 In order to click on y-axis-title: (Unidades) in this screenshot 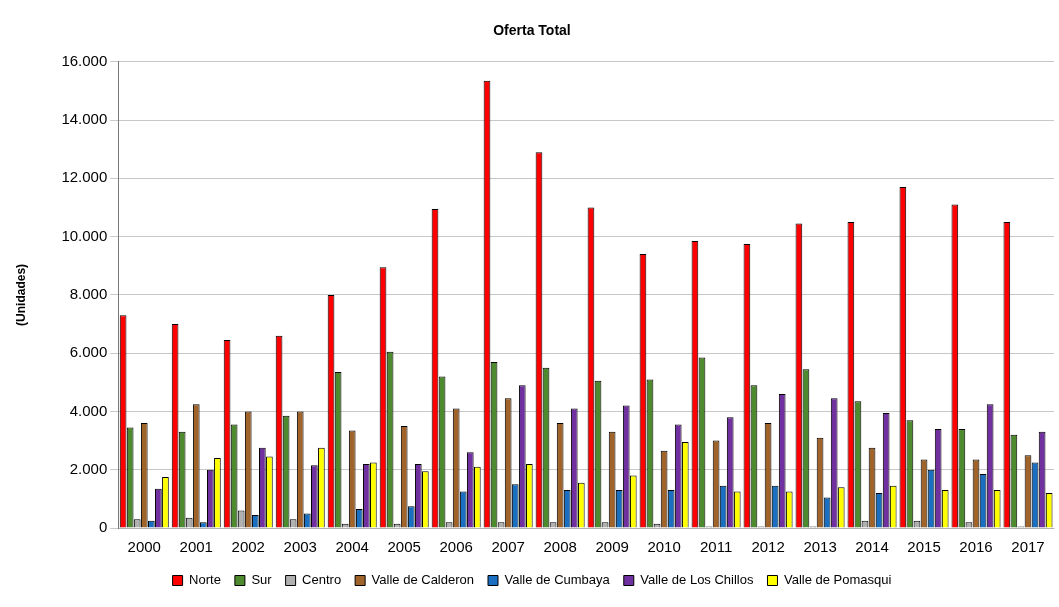, I will do `click(20, 294)`.